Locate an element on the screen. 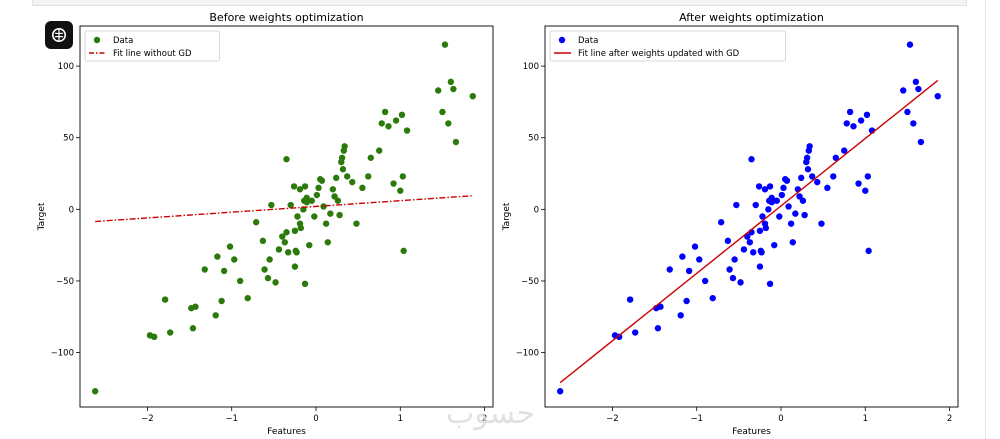 This screenshot has height=439, width=1000. x-tick-label: 2 is located at coordinates (484, 419).